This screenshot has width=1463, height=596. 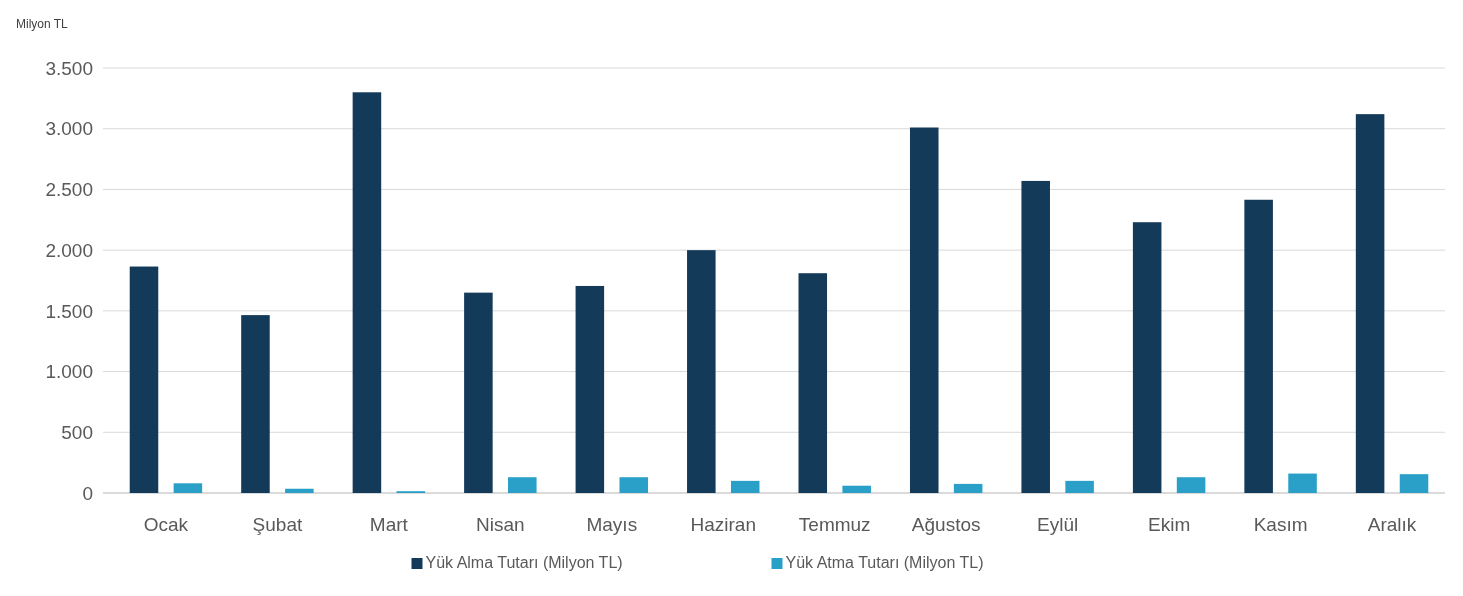 What do you see at coordinates (69, 372) in the screenshot?
I see `y-tick-label: 1.000` at bounding box center [69, 372].